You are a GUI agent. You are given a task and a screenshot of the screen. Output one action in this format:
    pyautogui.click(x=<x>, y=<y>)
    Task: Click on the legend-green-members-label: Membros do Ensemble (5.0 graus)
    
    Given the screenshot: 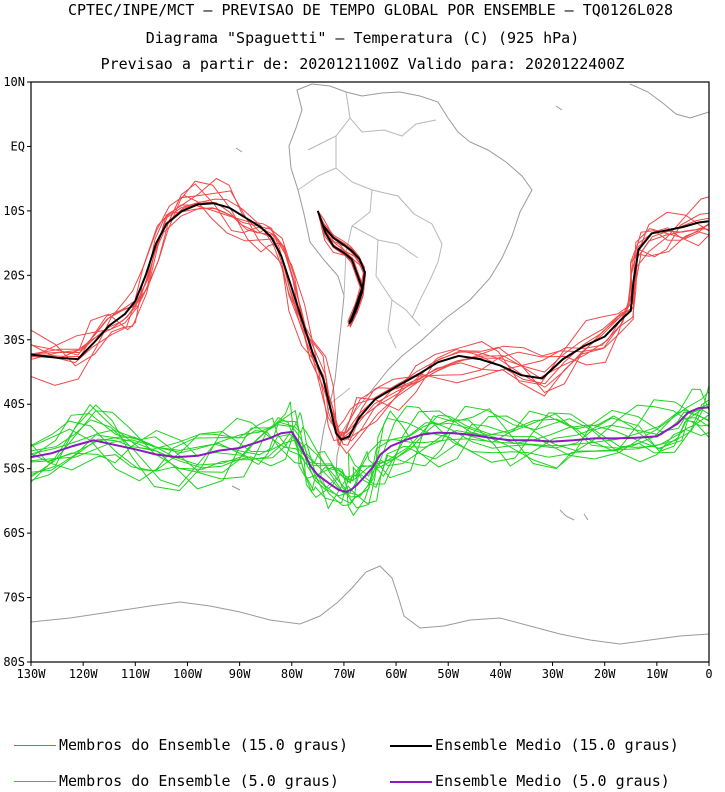 What is the action you would take?
    pyautogui.click(x=199, y=781)
    